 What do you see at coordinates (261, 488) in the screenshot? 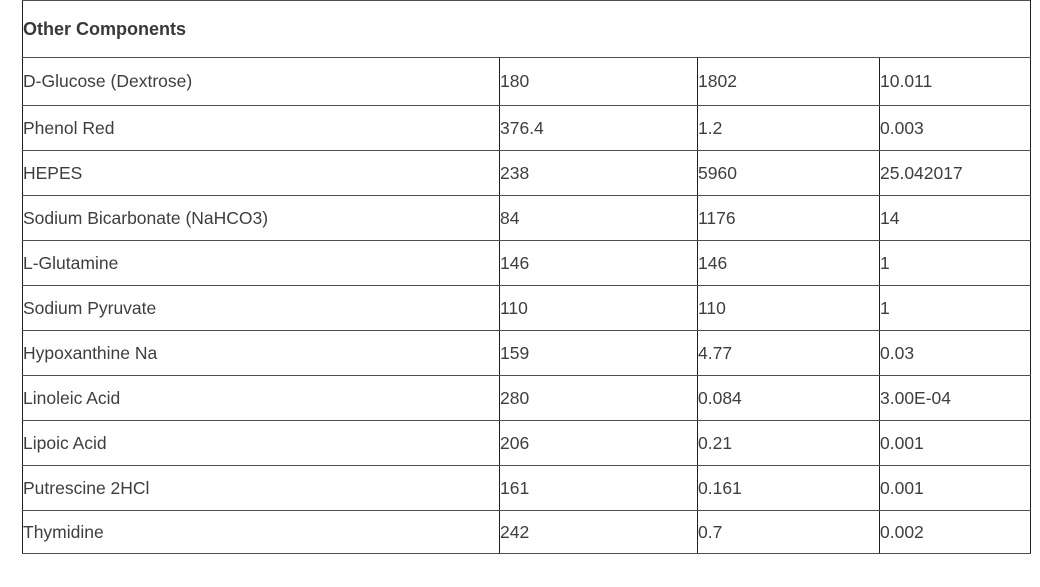
I see `component-name-cell: Putrescine 2HCl` at bounding box center [261, 488].